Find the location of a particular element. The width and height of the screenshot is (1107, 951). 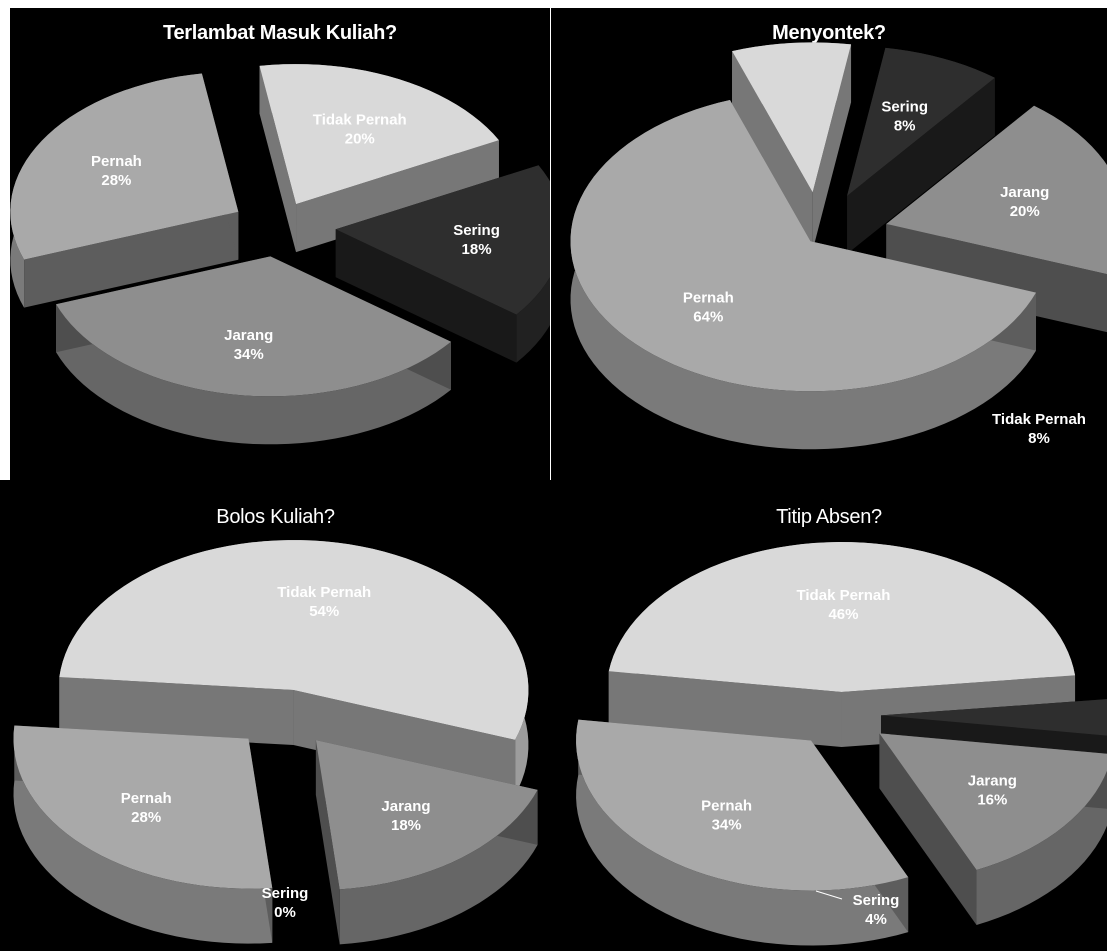

leader-line is located at coordinates (829, 895).